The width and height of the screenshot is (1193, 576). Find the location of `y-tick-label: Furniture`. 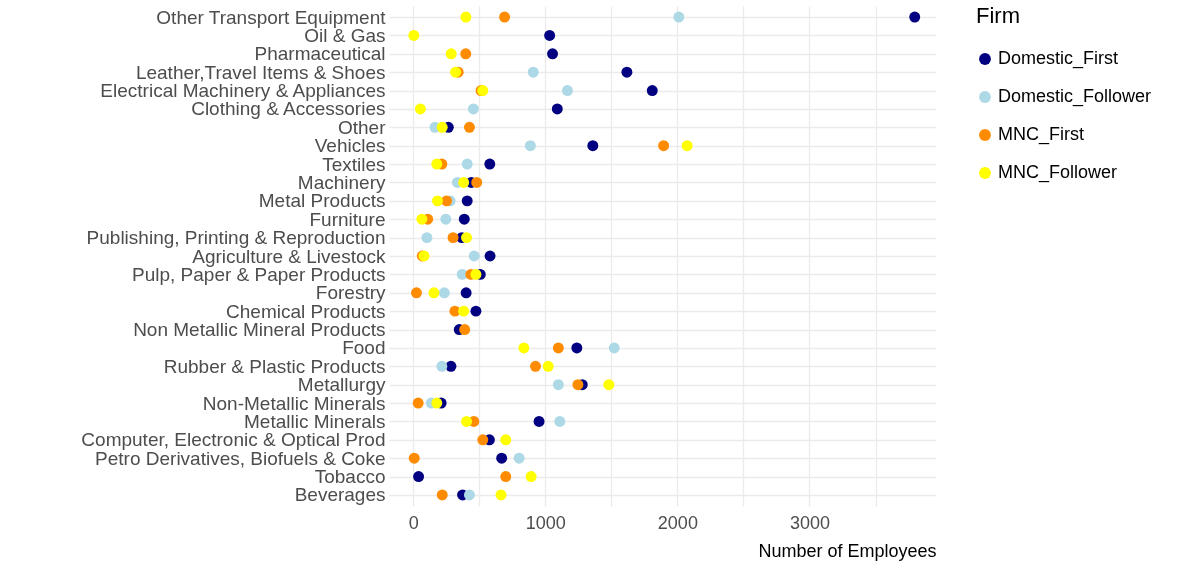

y-tick-label: Furniture is located at coordinates (347, 219).